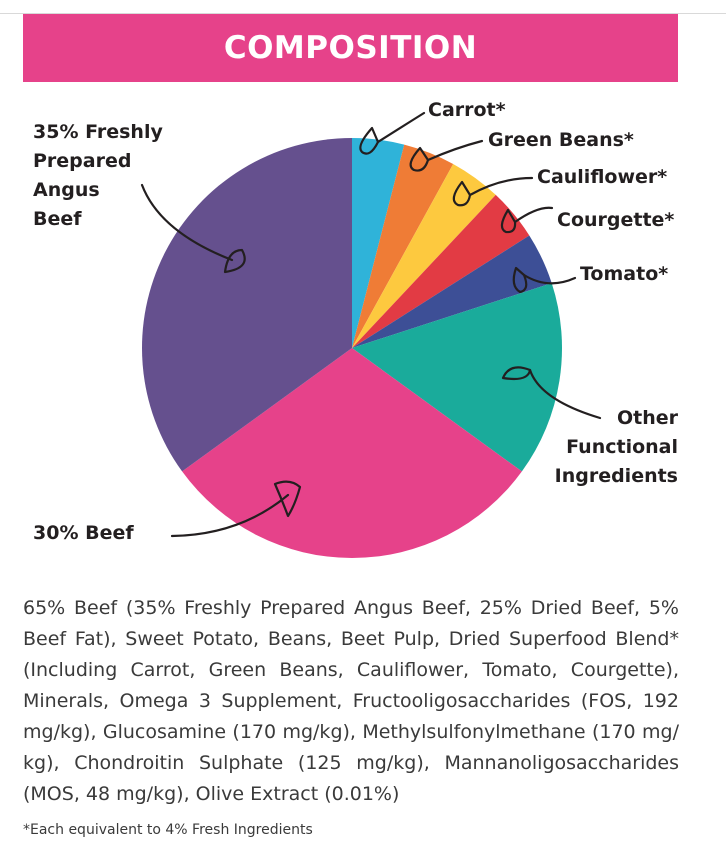  Describe the element at coordinates (457, 377) in the screenshot. I see `pie-slice-other-functional-ingredients` at that location.